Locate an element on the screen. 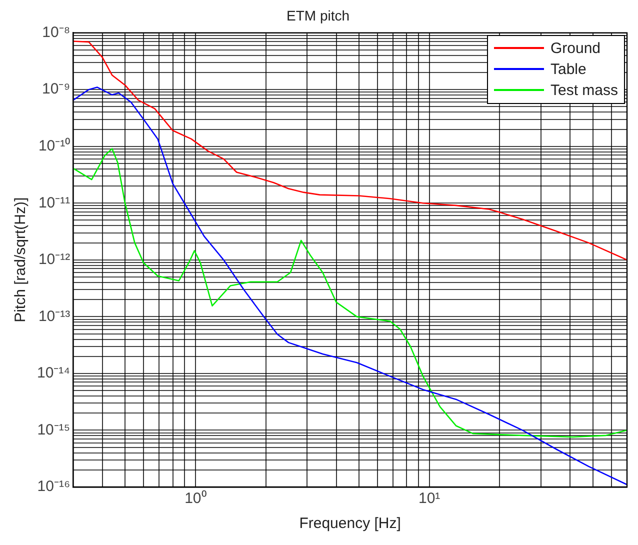 The image size is (638, 545). chart-title: ETM pitch is located at coordinates (318, 15).